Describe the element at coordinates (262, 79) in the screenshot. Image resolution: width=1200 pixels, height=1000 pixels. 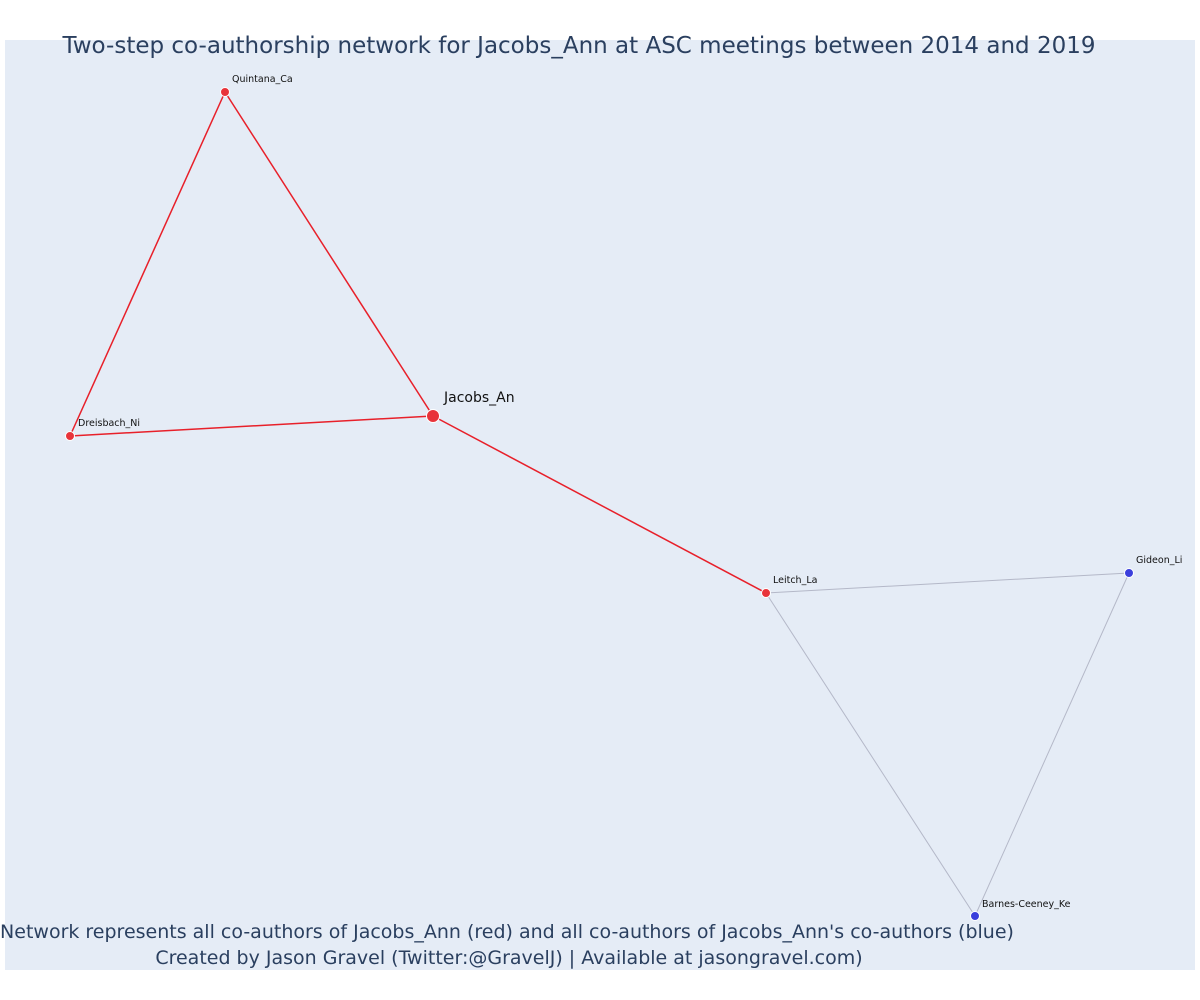
I see `node-label-quintana-ca: Quintana_Ca` at that location.